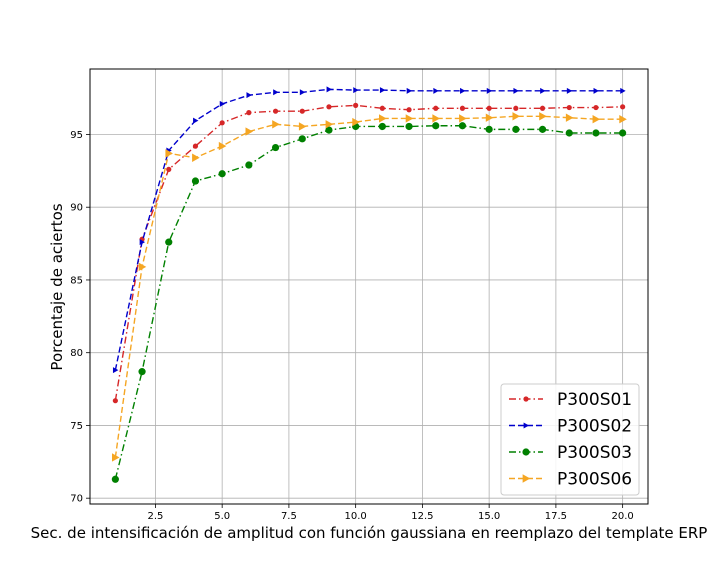  What do you see at coordinates (594, 480) in the screenshot?
I see `legend-label: P300S06` at bounding box center [594, 480].